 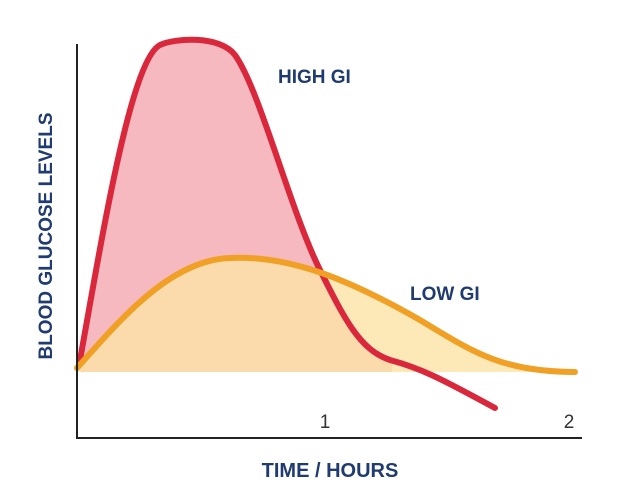 I want to click on high-gi-label: HIGH GI, so click(x=314, y=77).